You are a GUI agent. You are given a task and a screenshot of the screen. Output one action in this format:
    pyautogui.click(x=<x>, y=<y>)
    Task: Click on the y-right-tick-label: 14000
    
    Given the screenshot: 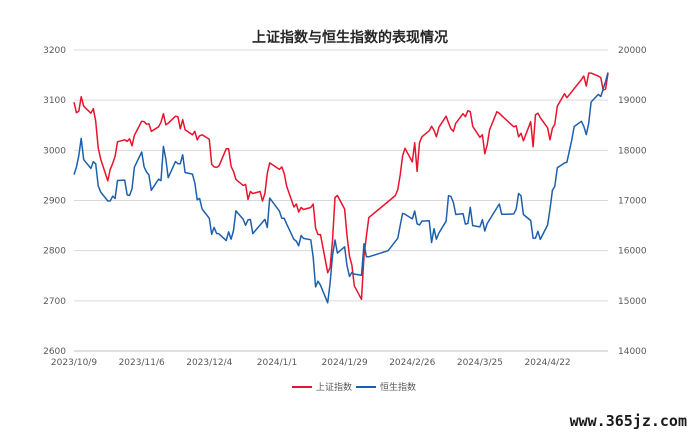 What is the action you would take?
    pyautogui.click(x=632, y=352)
    